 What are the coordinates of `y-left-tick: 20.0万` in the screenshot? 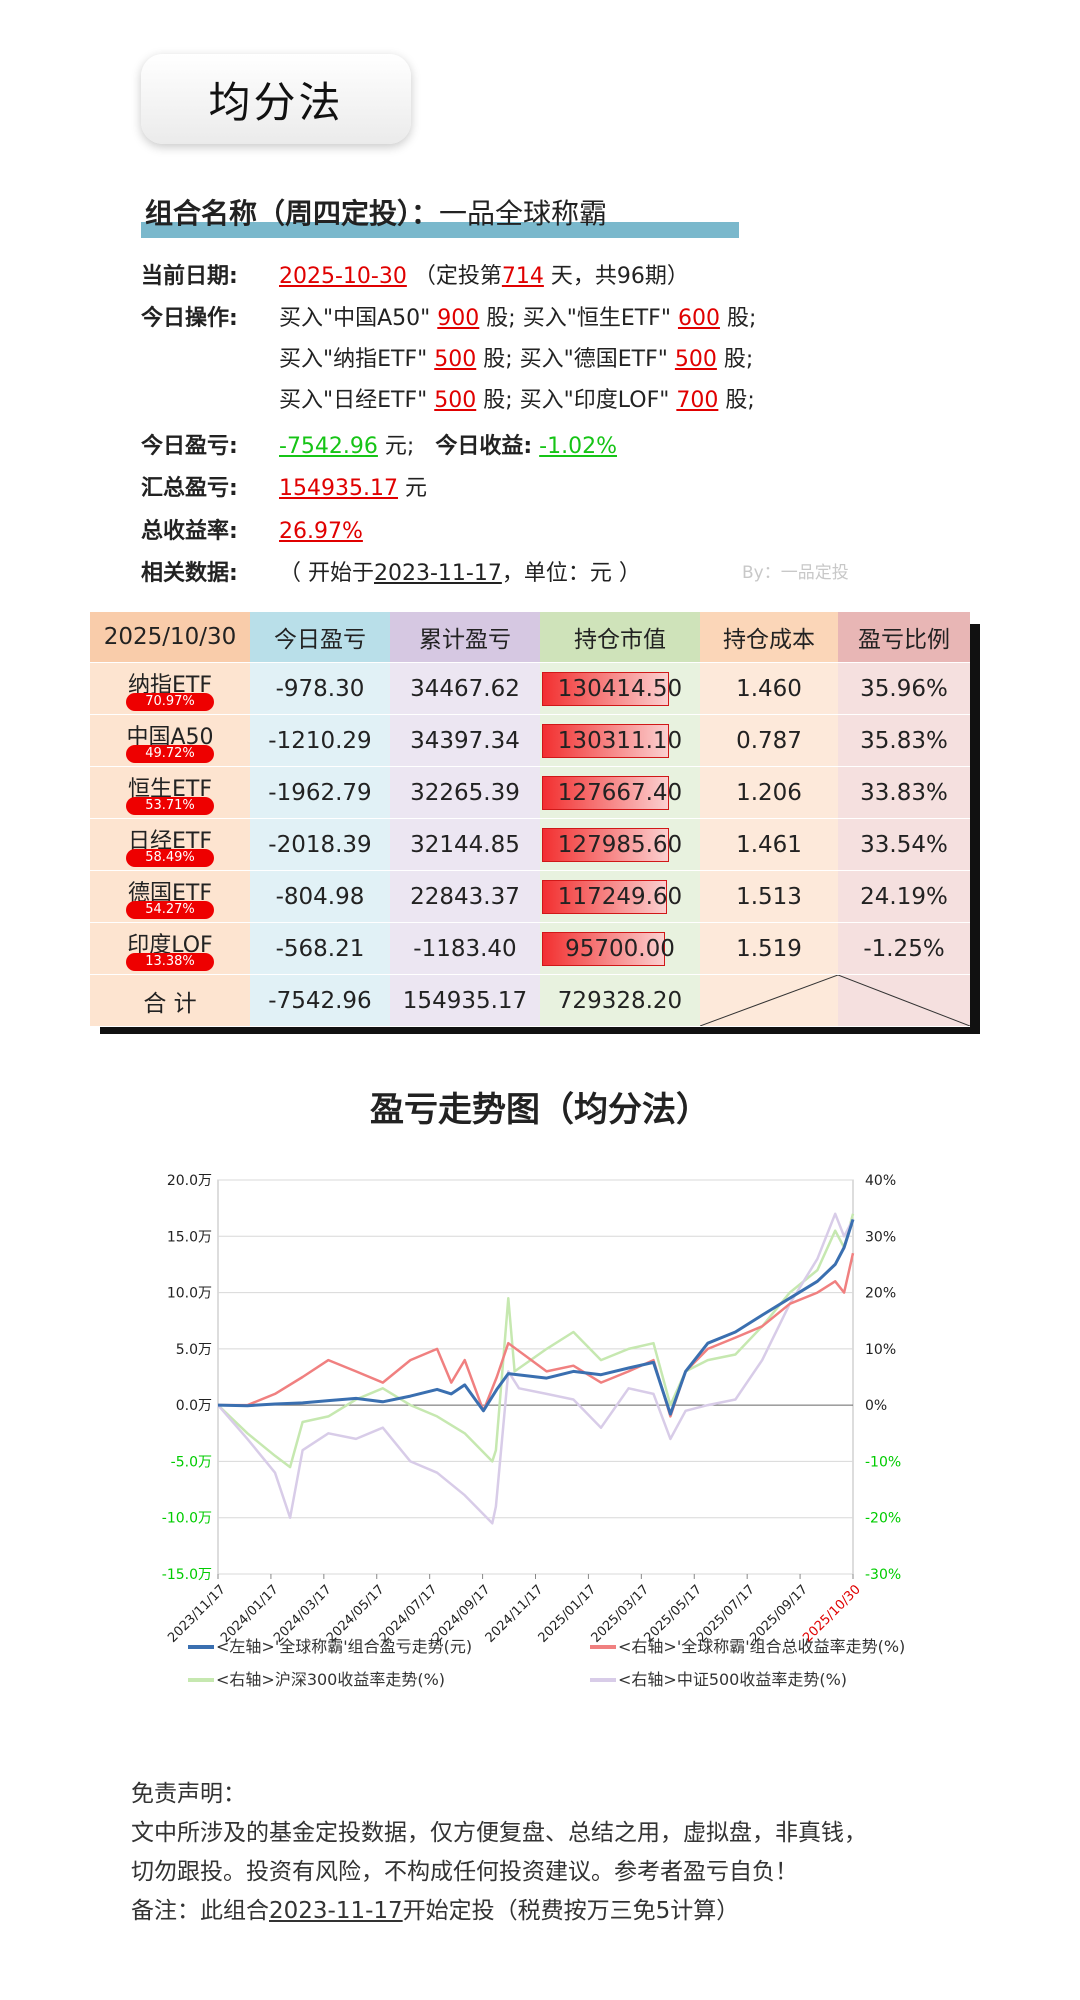 It's located at (189, 1181).